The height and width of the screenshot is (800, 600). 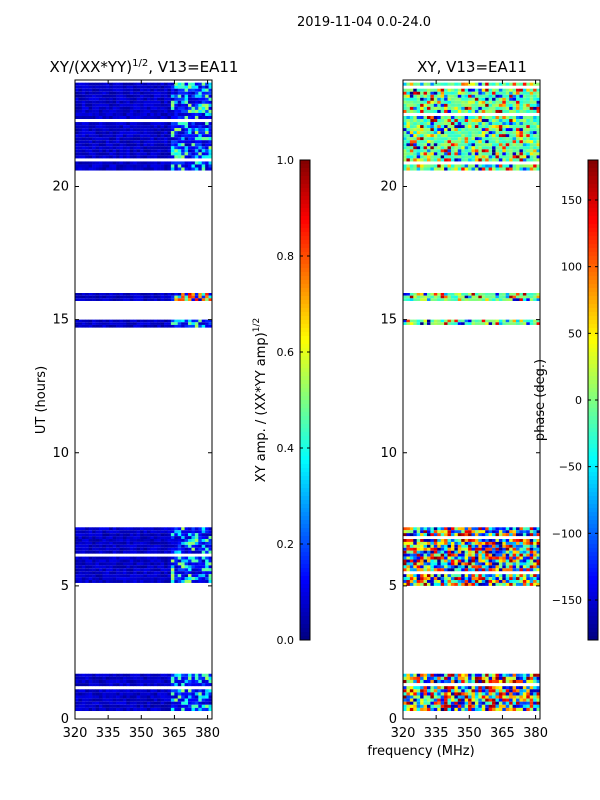 I want to click on colorbar-band, so click(x=305, y=298).